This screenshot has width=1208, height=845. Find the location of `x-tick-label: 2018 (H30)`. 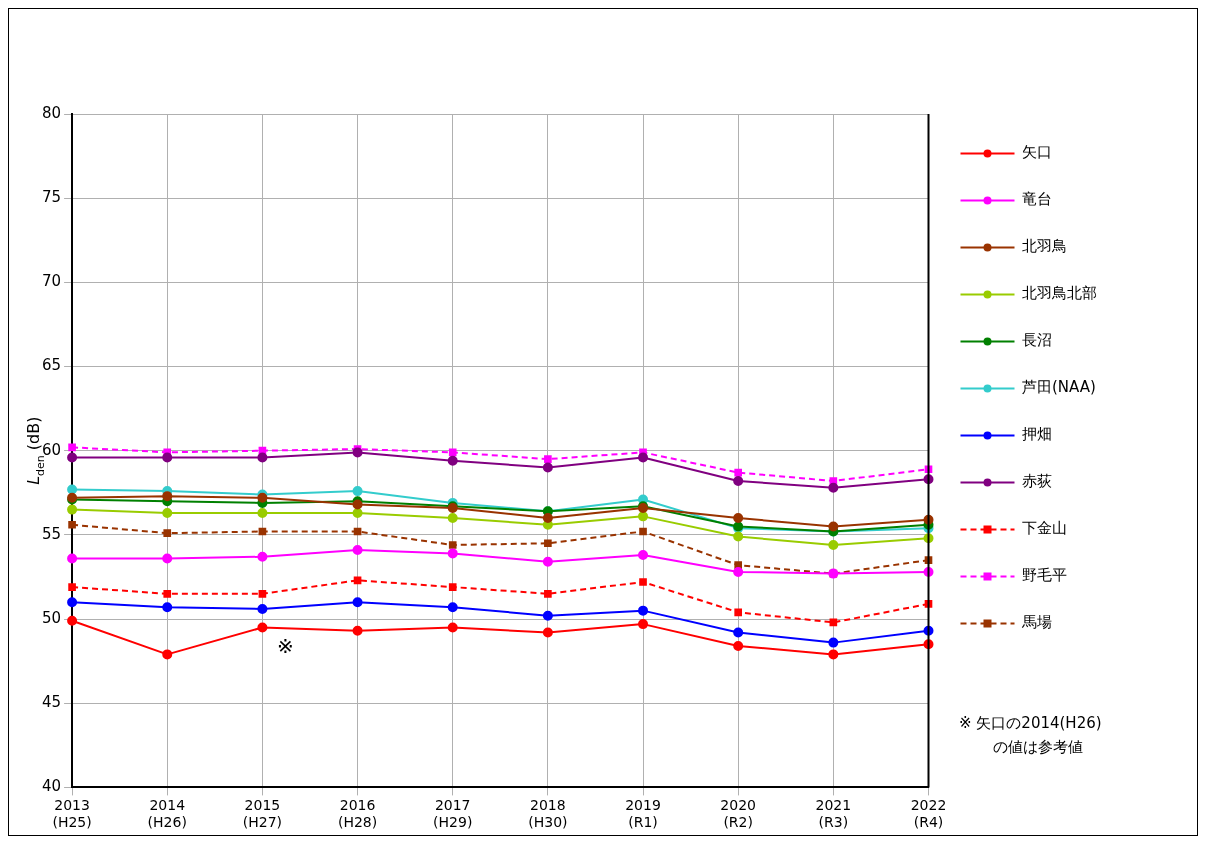

x-tick-label: 2018 (H30) is located at coordinates (548, 814).